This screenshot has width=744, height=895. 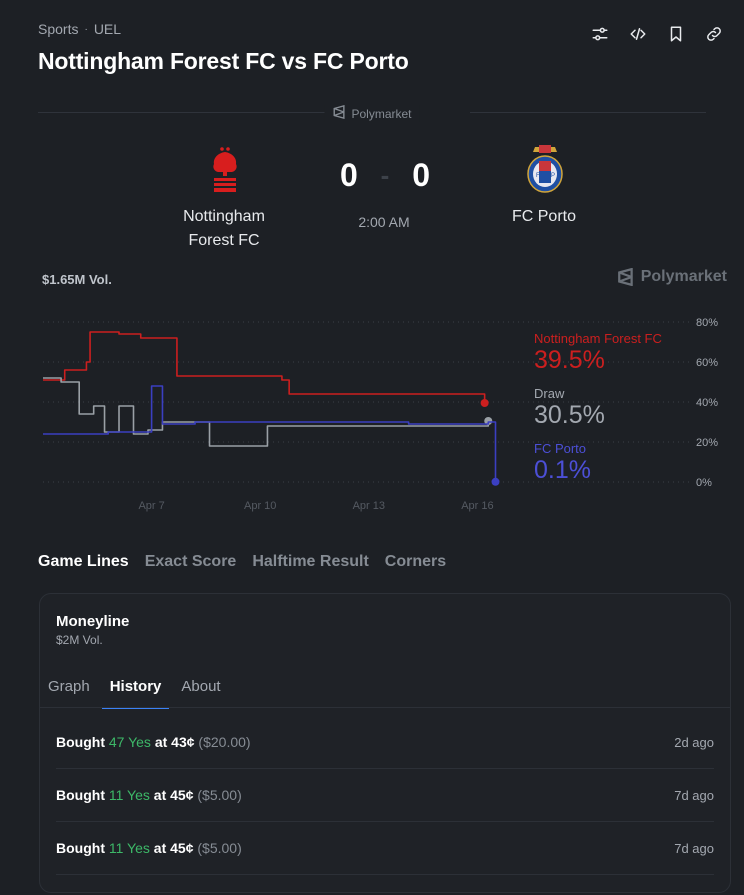 What do you see at coordinates (707, 363) in the screenshot?
I see `y-tick-label: 60%` at bounding box center [707, 363].